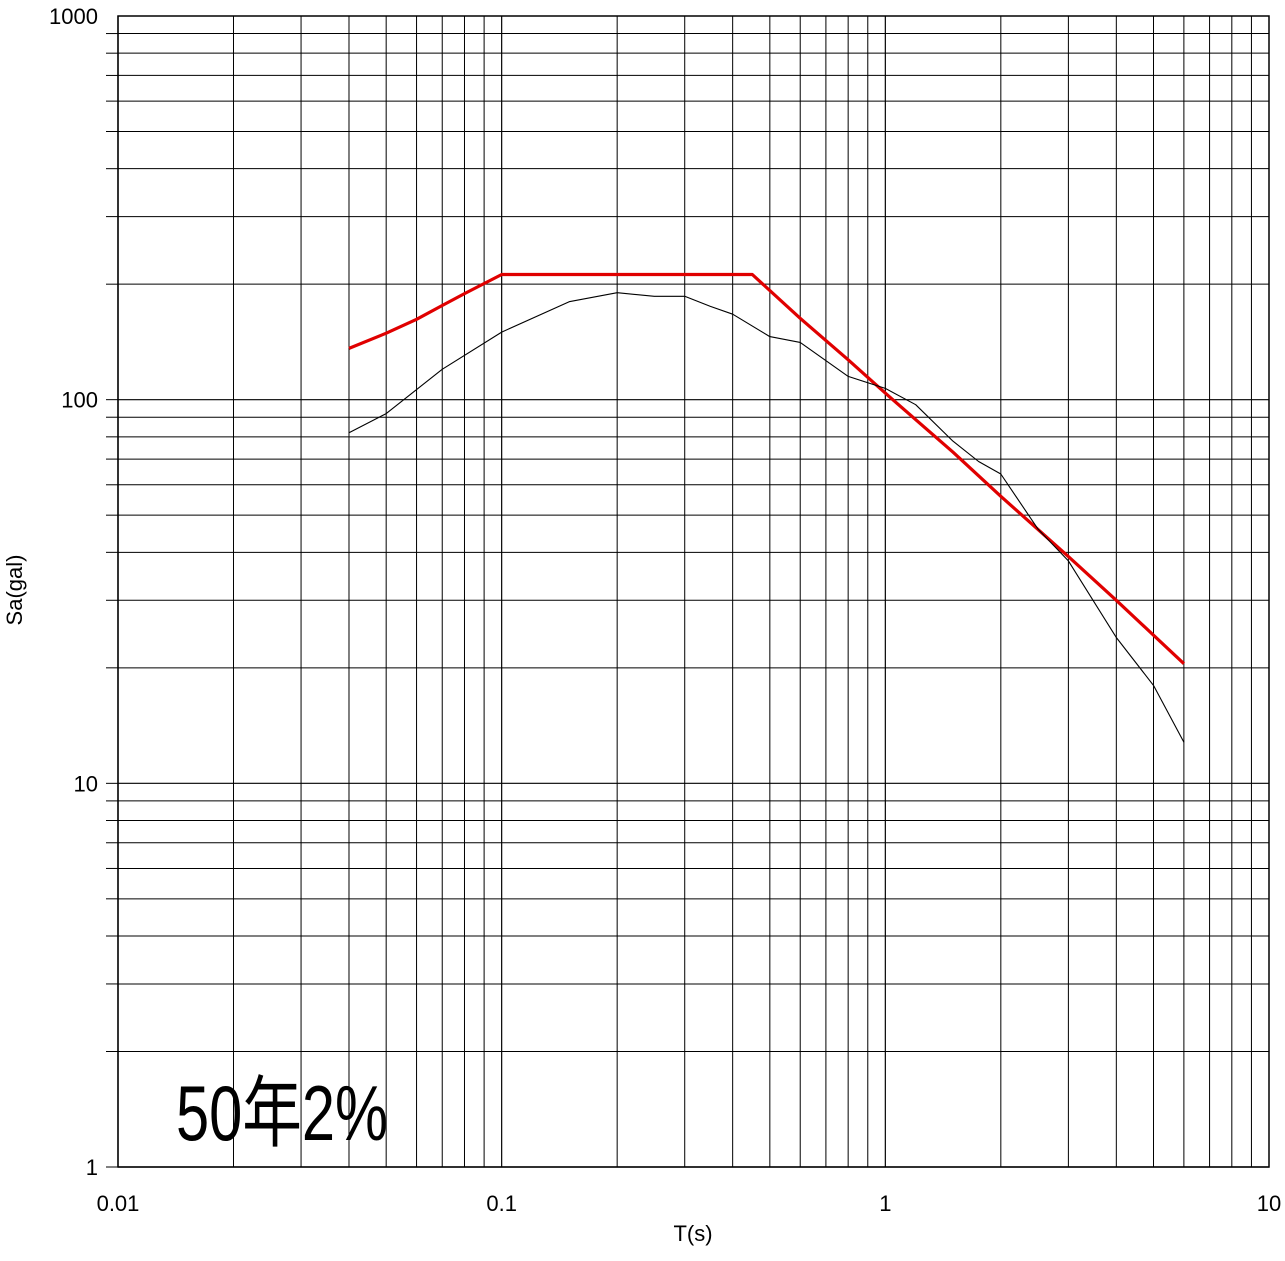 This screenshot has width=1285, height=1261. Describe the element at coordinates (1269, 1203) in the screenshot. I see `x-tick-label: 10` at that location.